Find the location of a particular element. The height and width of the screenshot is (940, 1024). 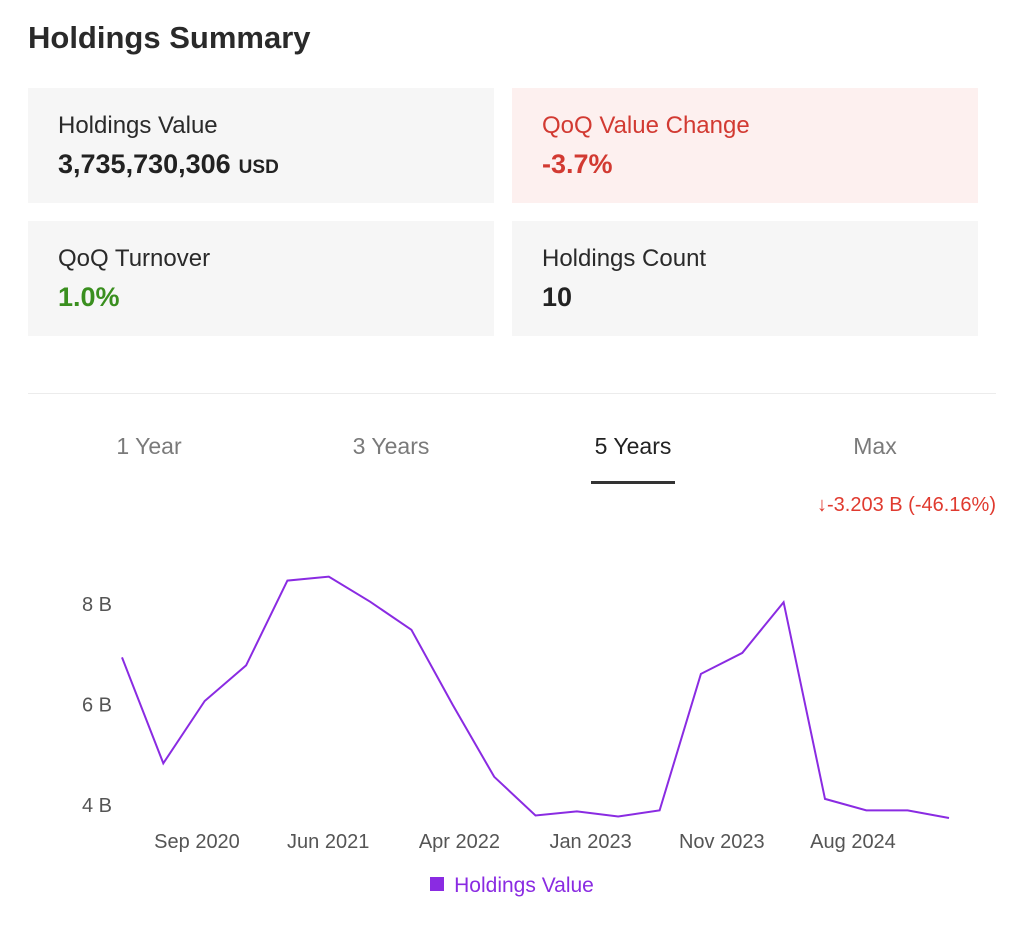

holdings-value-number: 3,735,730,306 is located at coordinates (144, 164).